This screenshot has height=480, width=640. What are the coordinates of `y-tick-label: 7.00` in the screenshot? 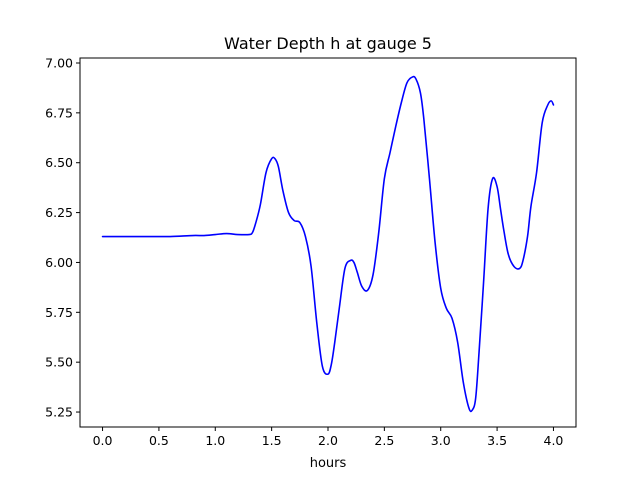 It's located at (59, 62).